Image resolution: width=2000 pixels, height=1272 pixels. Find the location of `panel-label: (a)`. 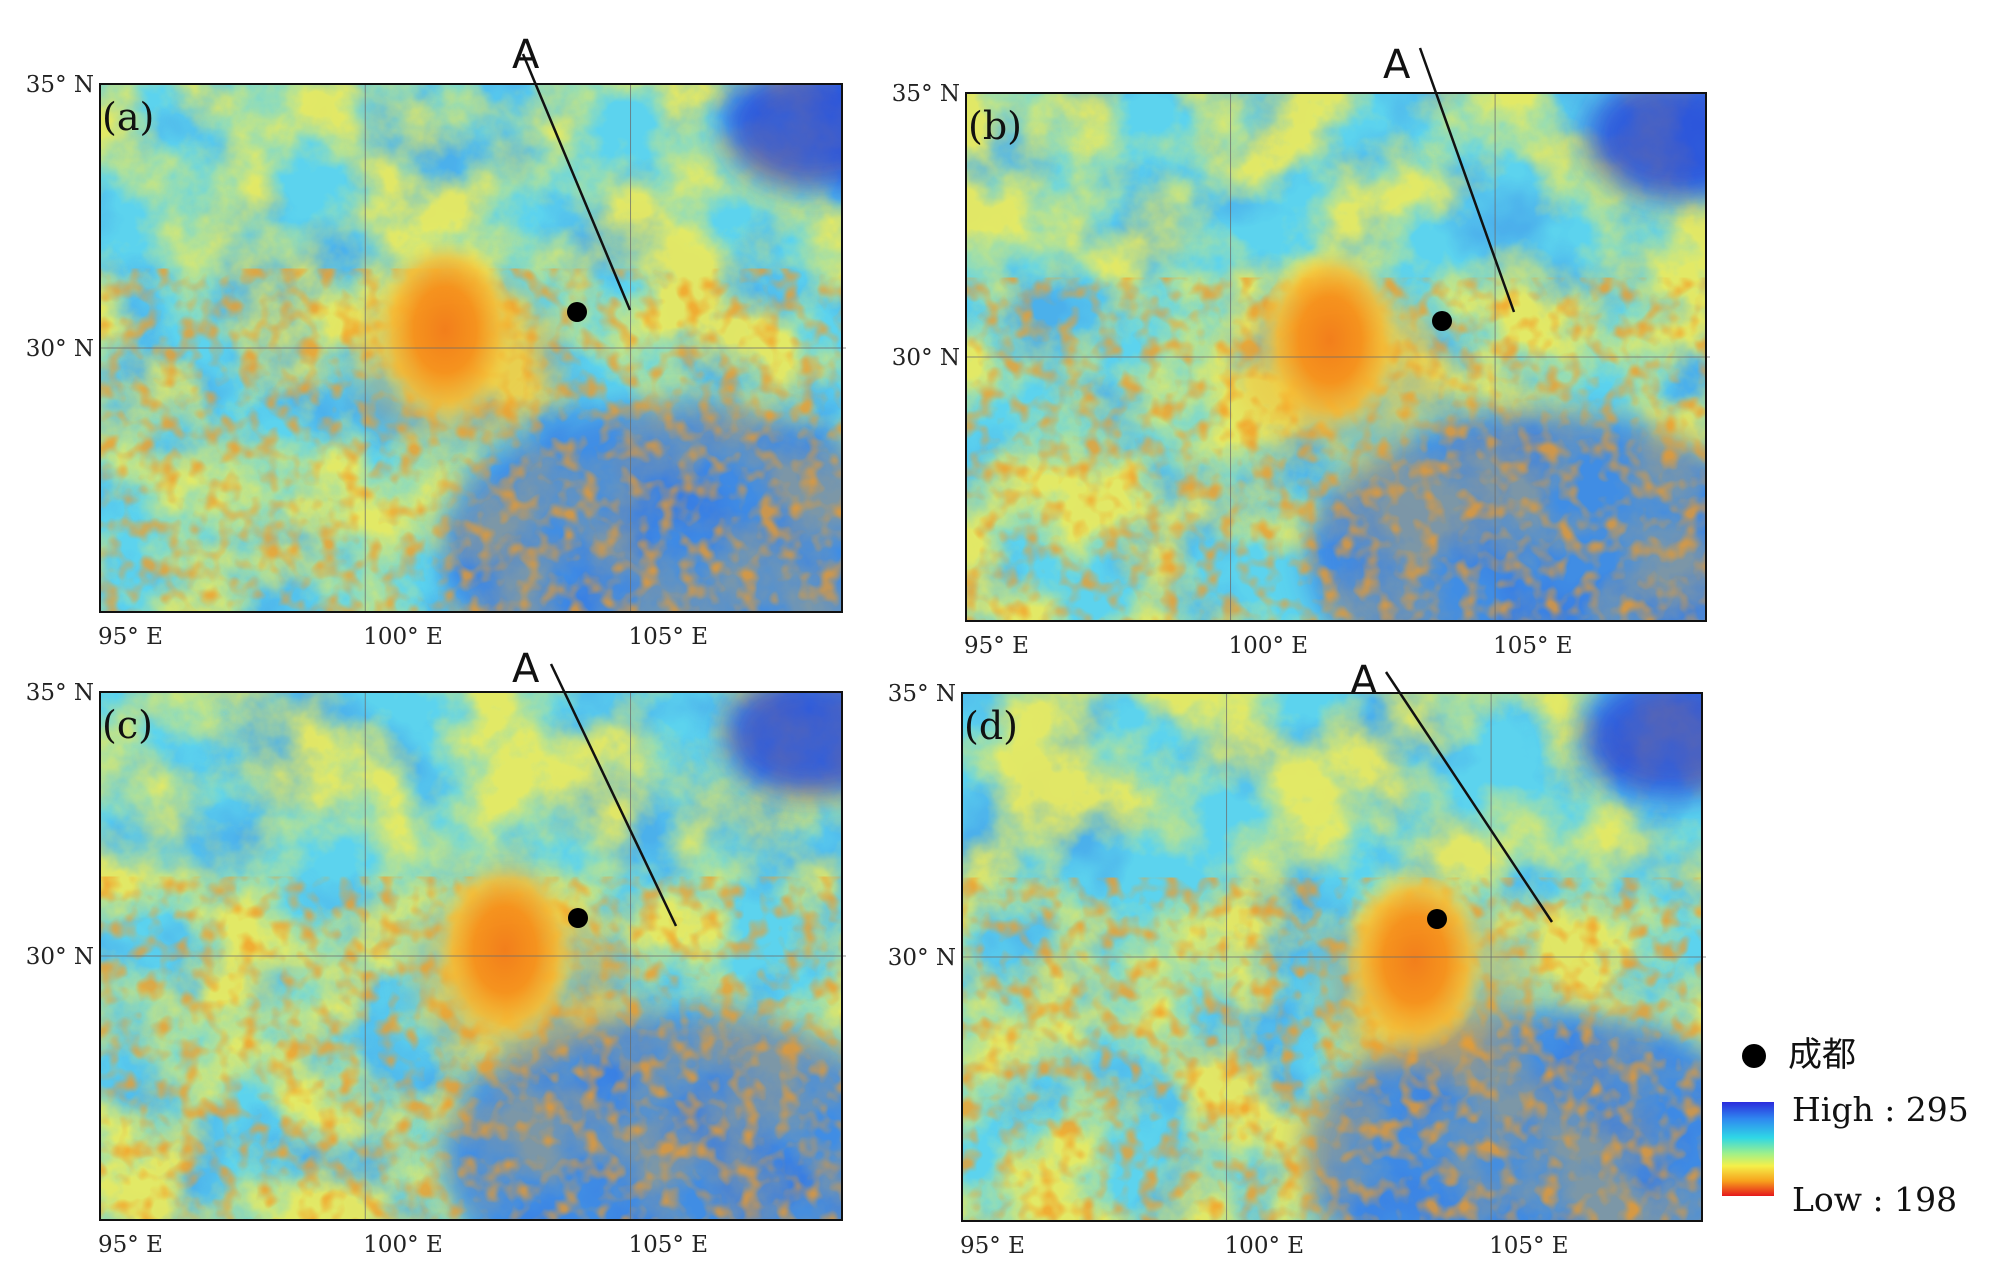

panel-label: (a) is located at coordinates (128, 117).